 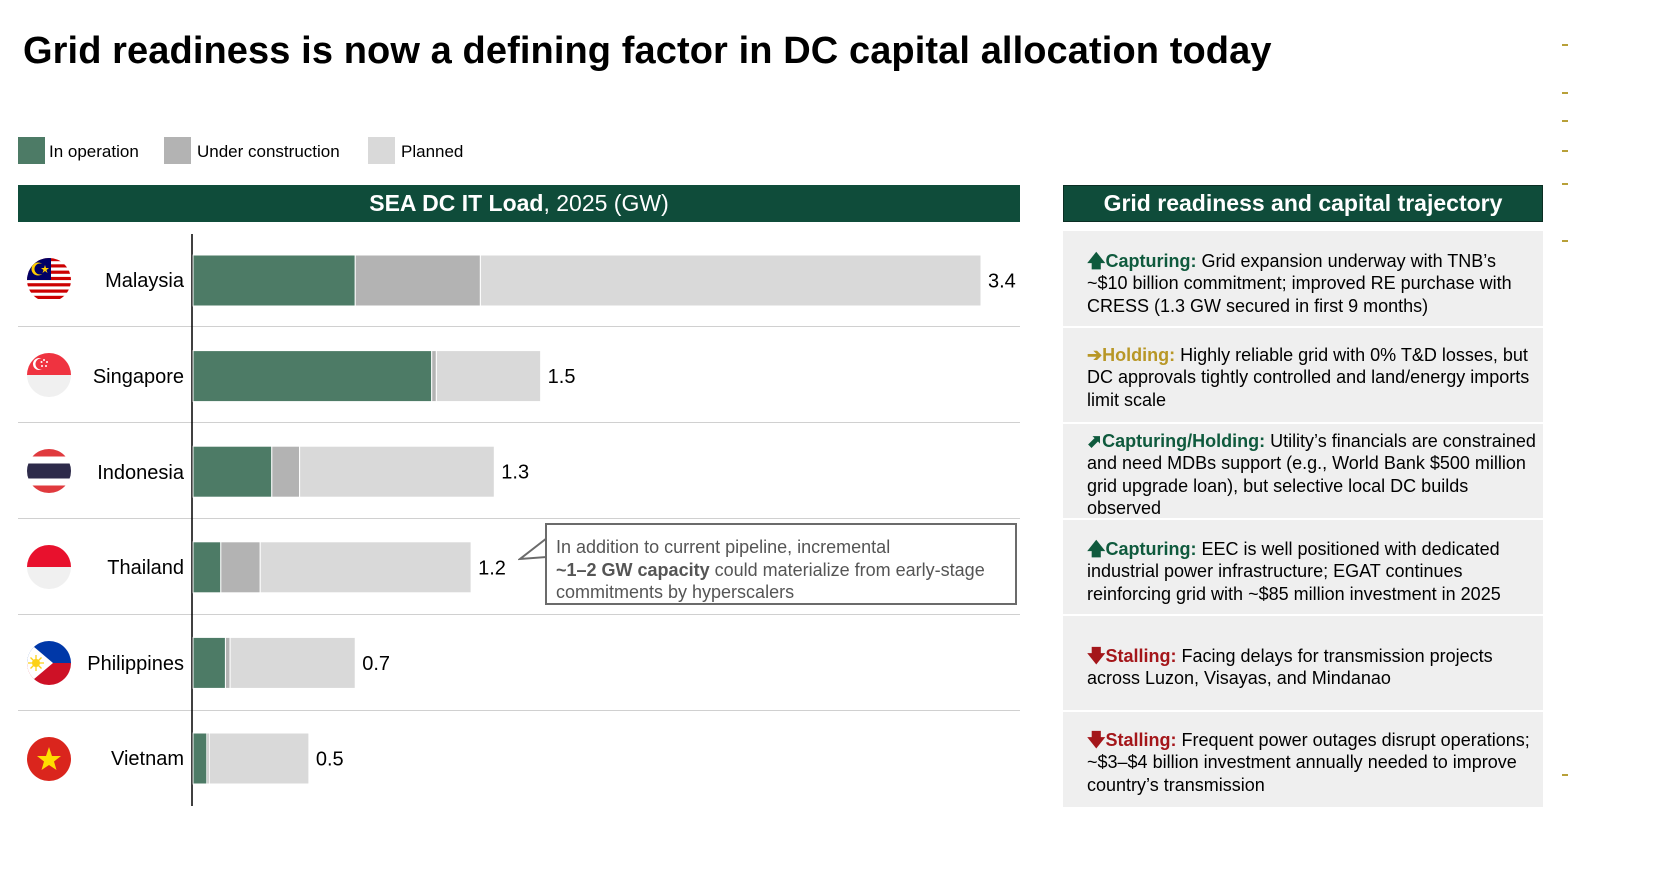 What do you see at coordinates (1095, 441) in the screenshot?
I see `arrow-up-right-icon: ⬈` at bounding box center [1095, 441].